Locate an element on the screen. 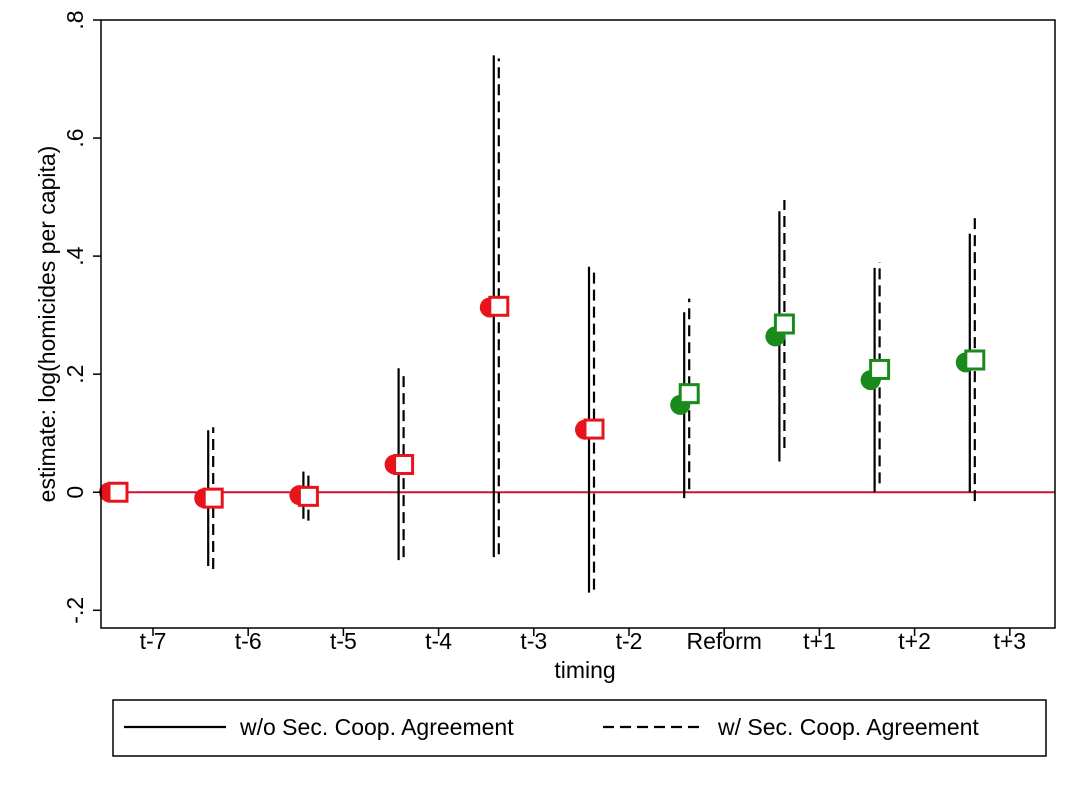 This screenshot has width=1084, height=788. y-tick-label: .6 is located at coordinates (75, 137).